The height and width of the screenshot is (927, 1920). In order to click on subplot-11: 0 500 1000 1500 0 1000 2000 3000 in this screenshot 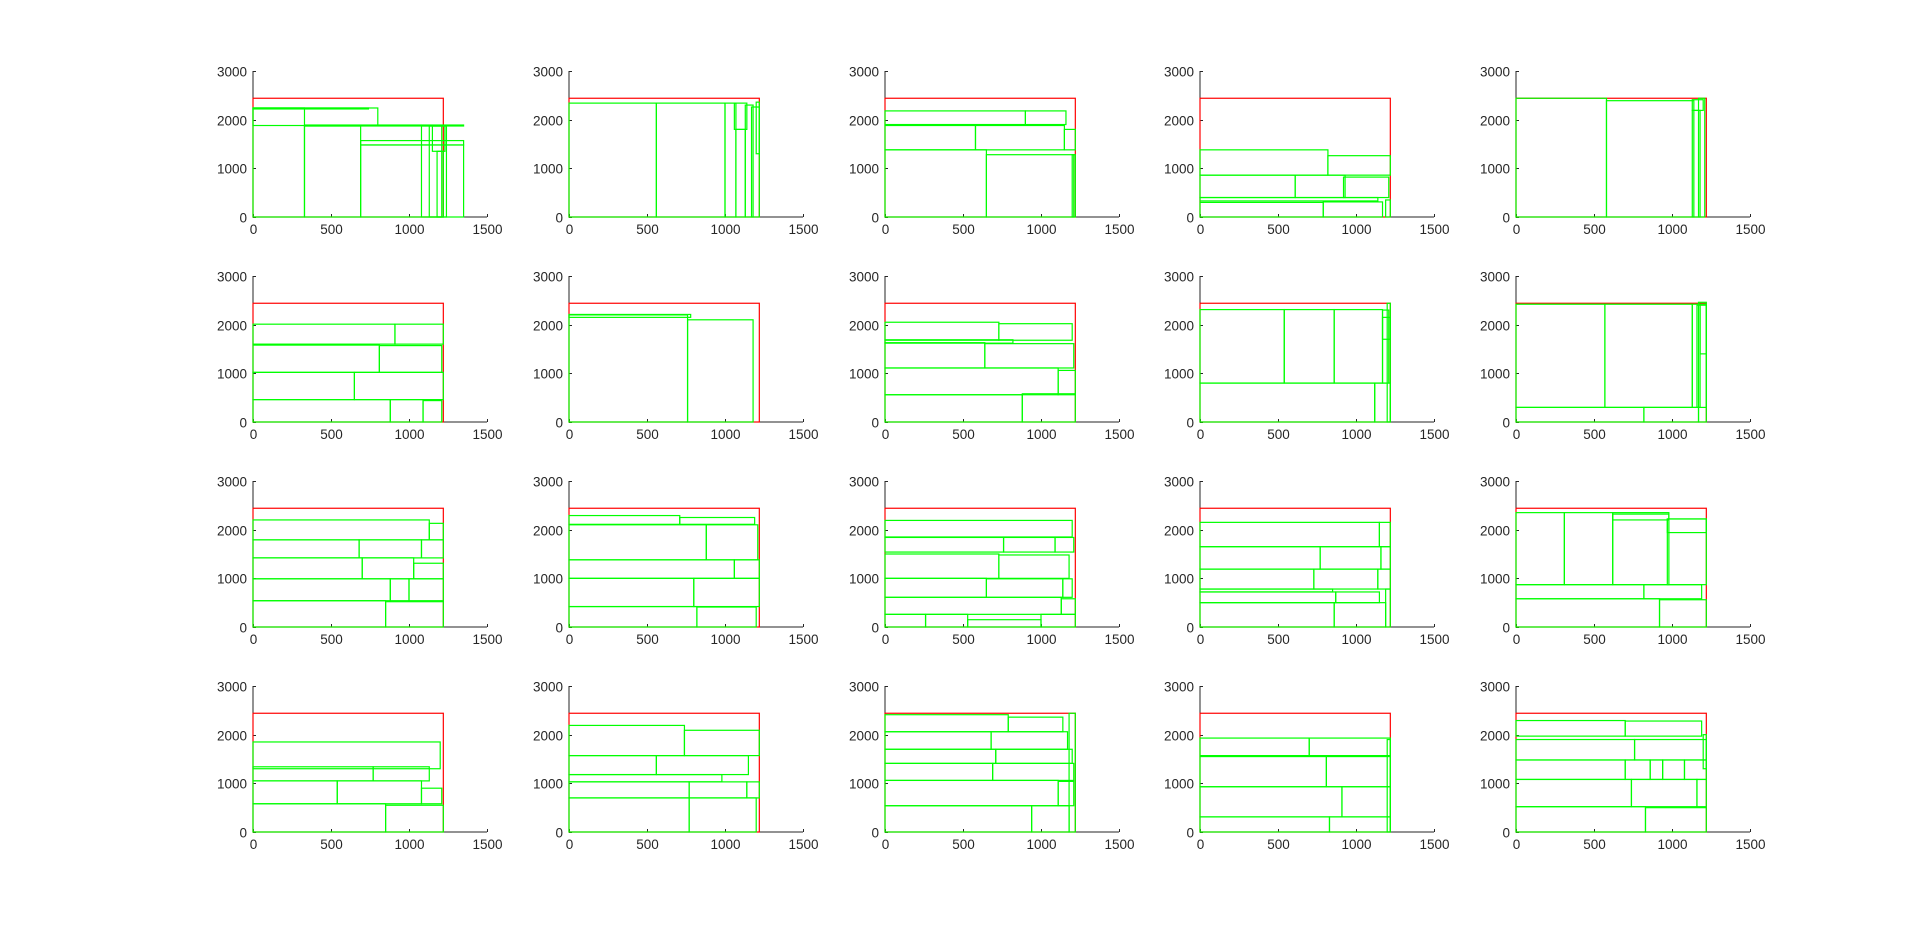, I will do `click(360, 561)`.